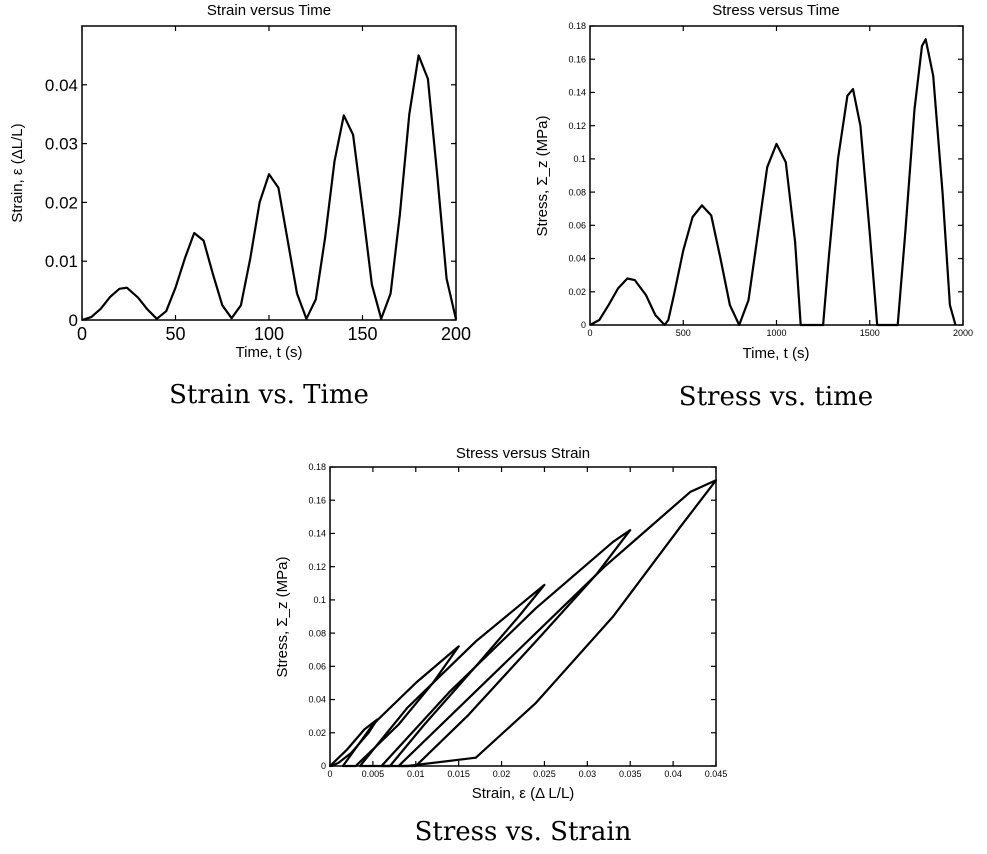  Describe the element at coordinates (456, 334) in the screenshot. I see `x-tick-label: 200` at that location.